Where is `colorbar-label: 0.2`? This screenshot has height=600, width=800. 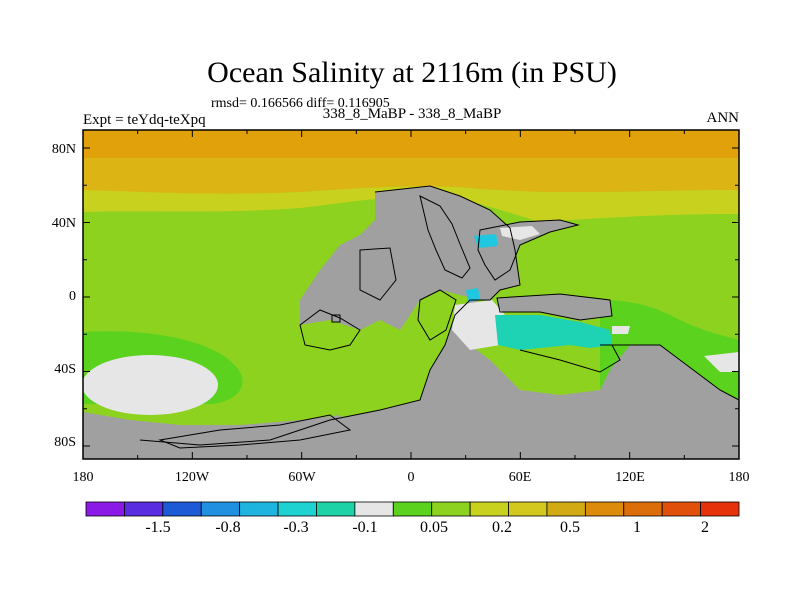 colorbar-label: 0.2 is located at coordinates (502, 527).